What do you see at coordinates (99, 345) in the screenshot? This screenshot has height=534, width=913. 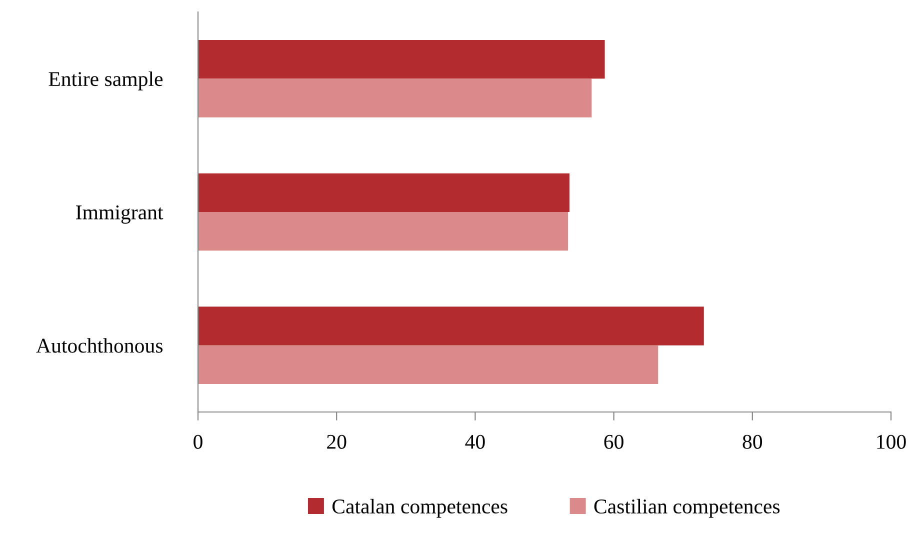 I see `y-tick-label: Autochthonous` at bounding box center [99, 345].